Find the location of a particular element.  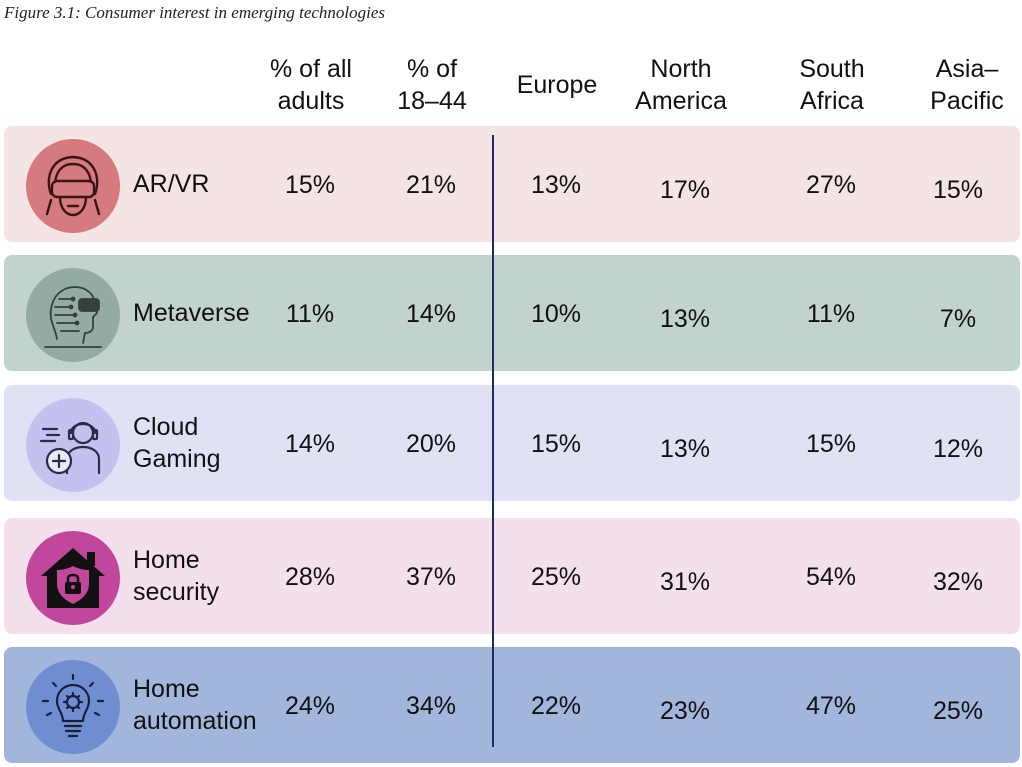

value-cell-south-africa: 47% is located at coordinates (831, 706).